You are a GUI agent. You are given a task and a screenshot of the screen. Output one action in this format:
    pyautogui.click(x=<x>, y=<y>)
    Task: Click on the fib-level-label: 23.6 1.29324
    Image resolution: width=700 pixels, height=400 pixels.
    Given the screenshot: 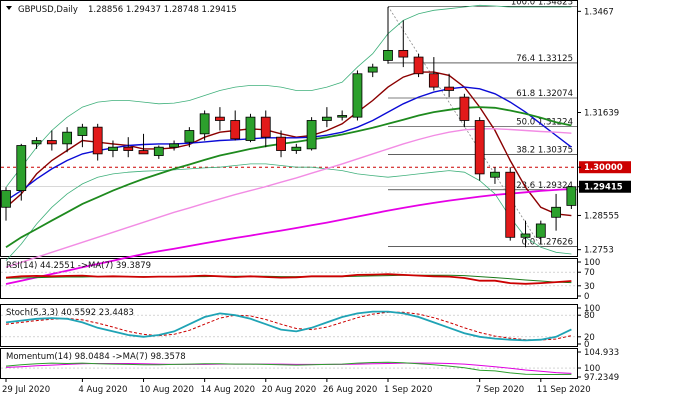 What is the action you would take?
    pyautogui.click(x=544, y=186)
    